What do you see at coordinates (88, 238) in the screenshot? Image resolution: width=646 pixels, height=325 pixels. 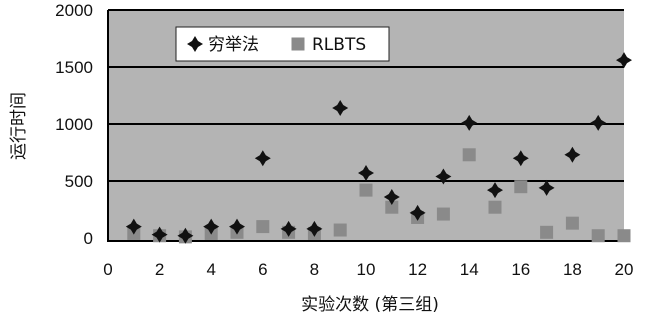 I see `y-tick-label: 0` at bounding box center [88, 238].